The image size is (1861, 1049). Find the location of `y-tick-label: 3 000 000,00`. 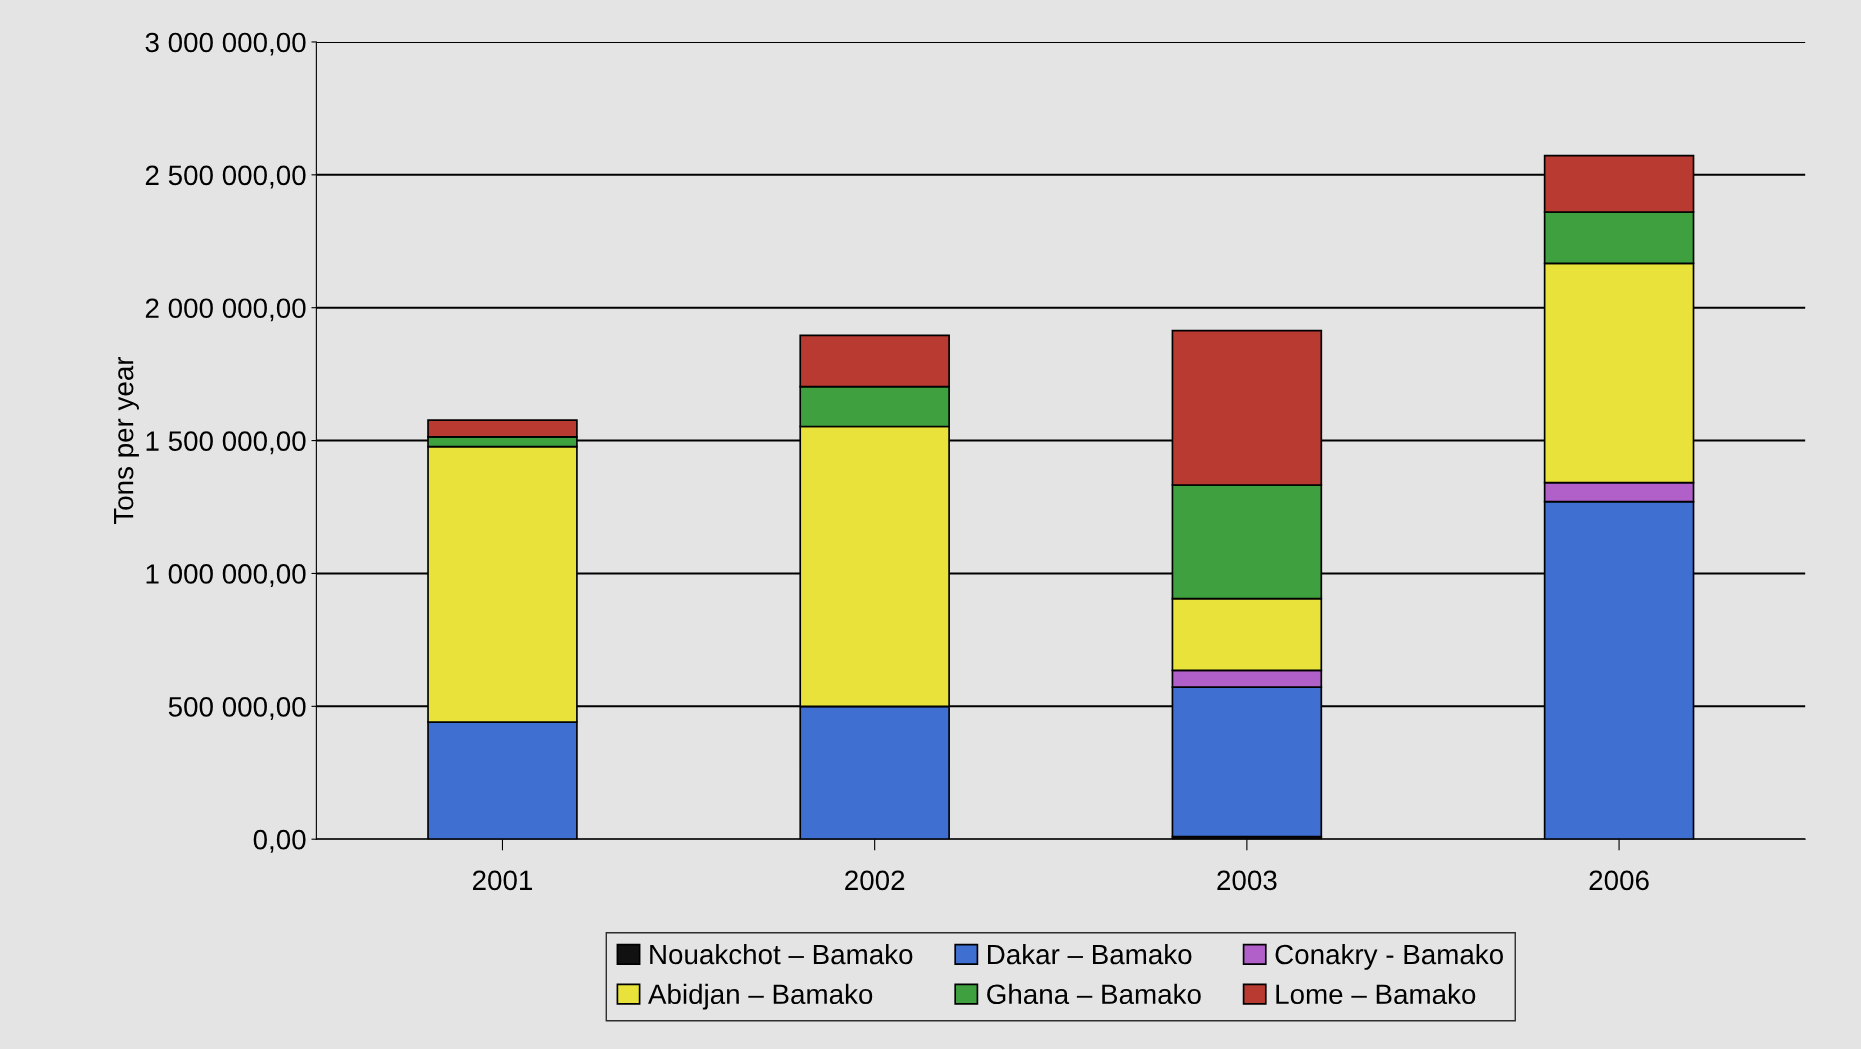

y-tick-label: 3 000 000,00 is located at coordinates (225, 44).